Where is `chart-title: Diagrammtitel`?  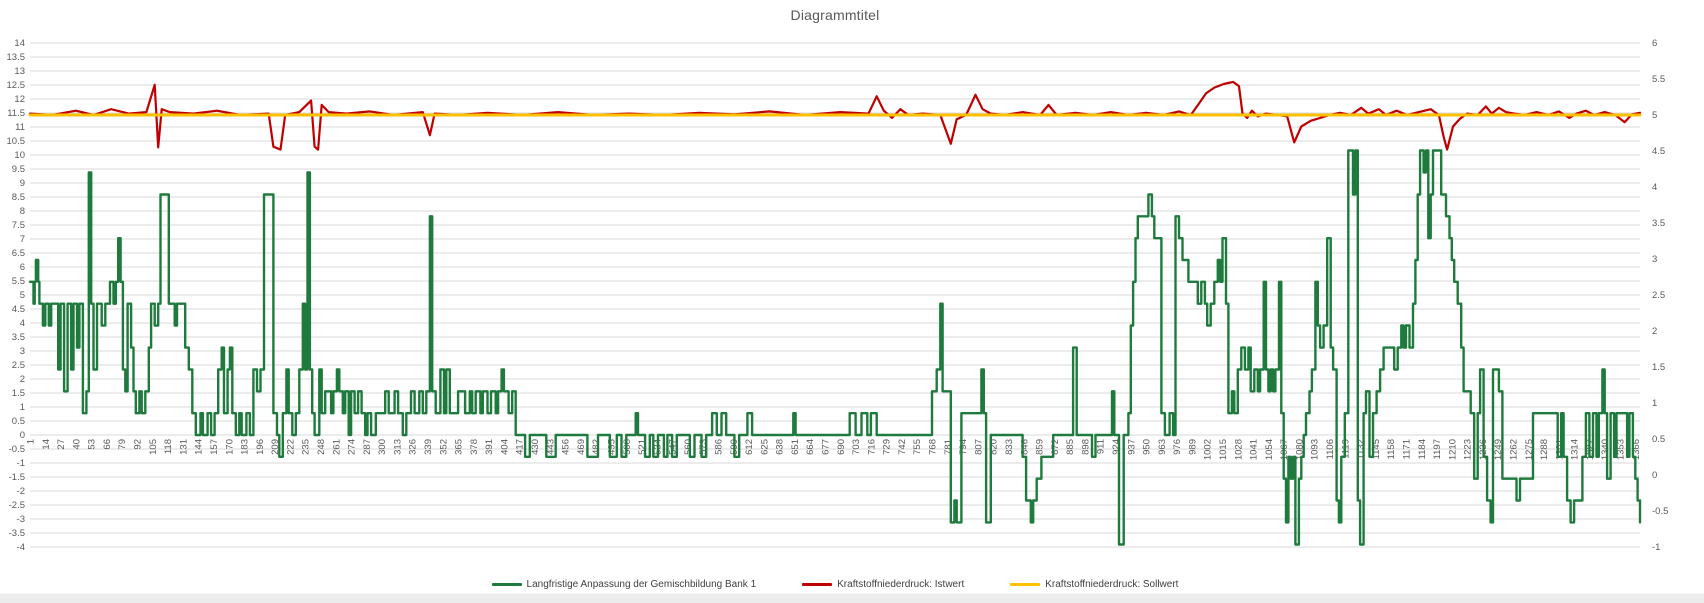
chart-title: Diagrammtitel is located at coordinates (835, 15).